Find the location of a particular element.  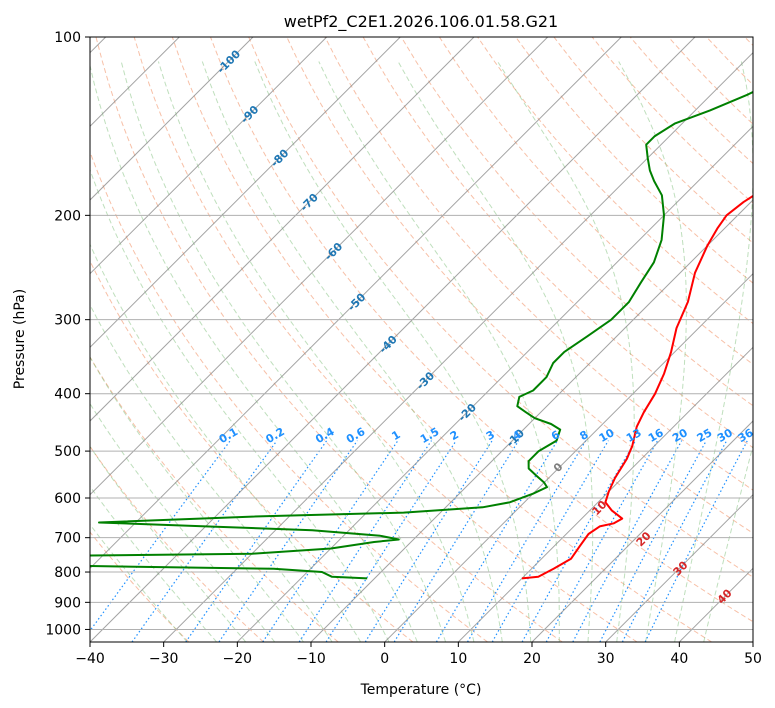

y-tick-label: 300 is located at coordinates (67, 321).